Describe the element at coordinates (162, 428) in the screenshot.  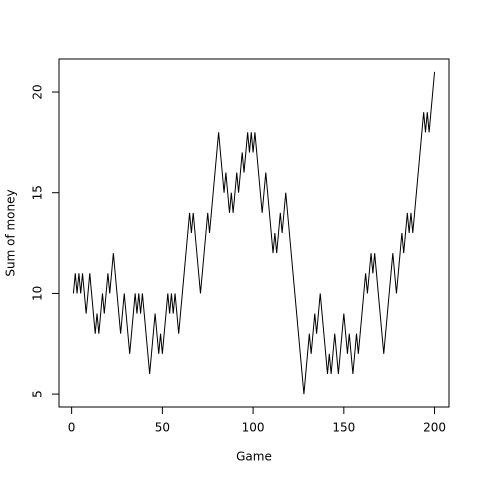
I see `x-tick-label: 50` at that location.